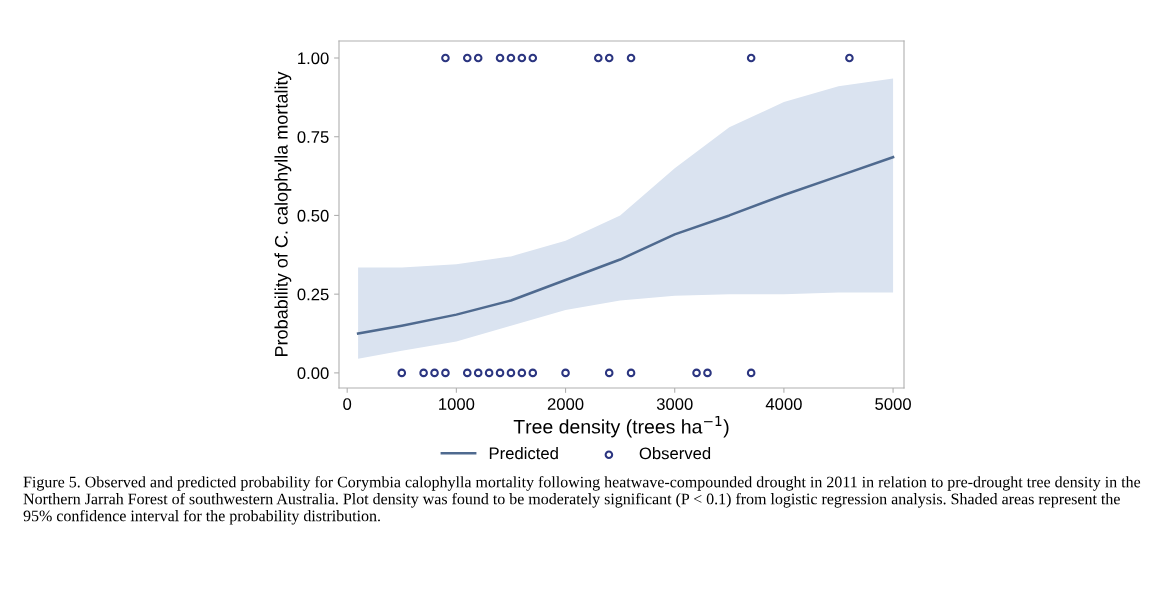 The width and height of the screenshot is (1153, 615). Describe the element at coordinates (523, 453) in the screenshot. I see `legend-label: Predicted` at that location.